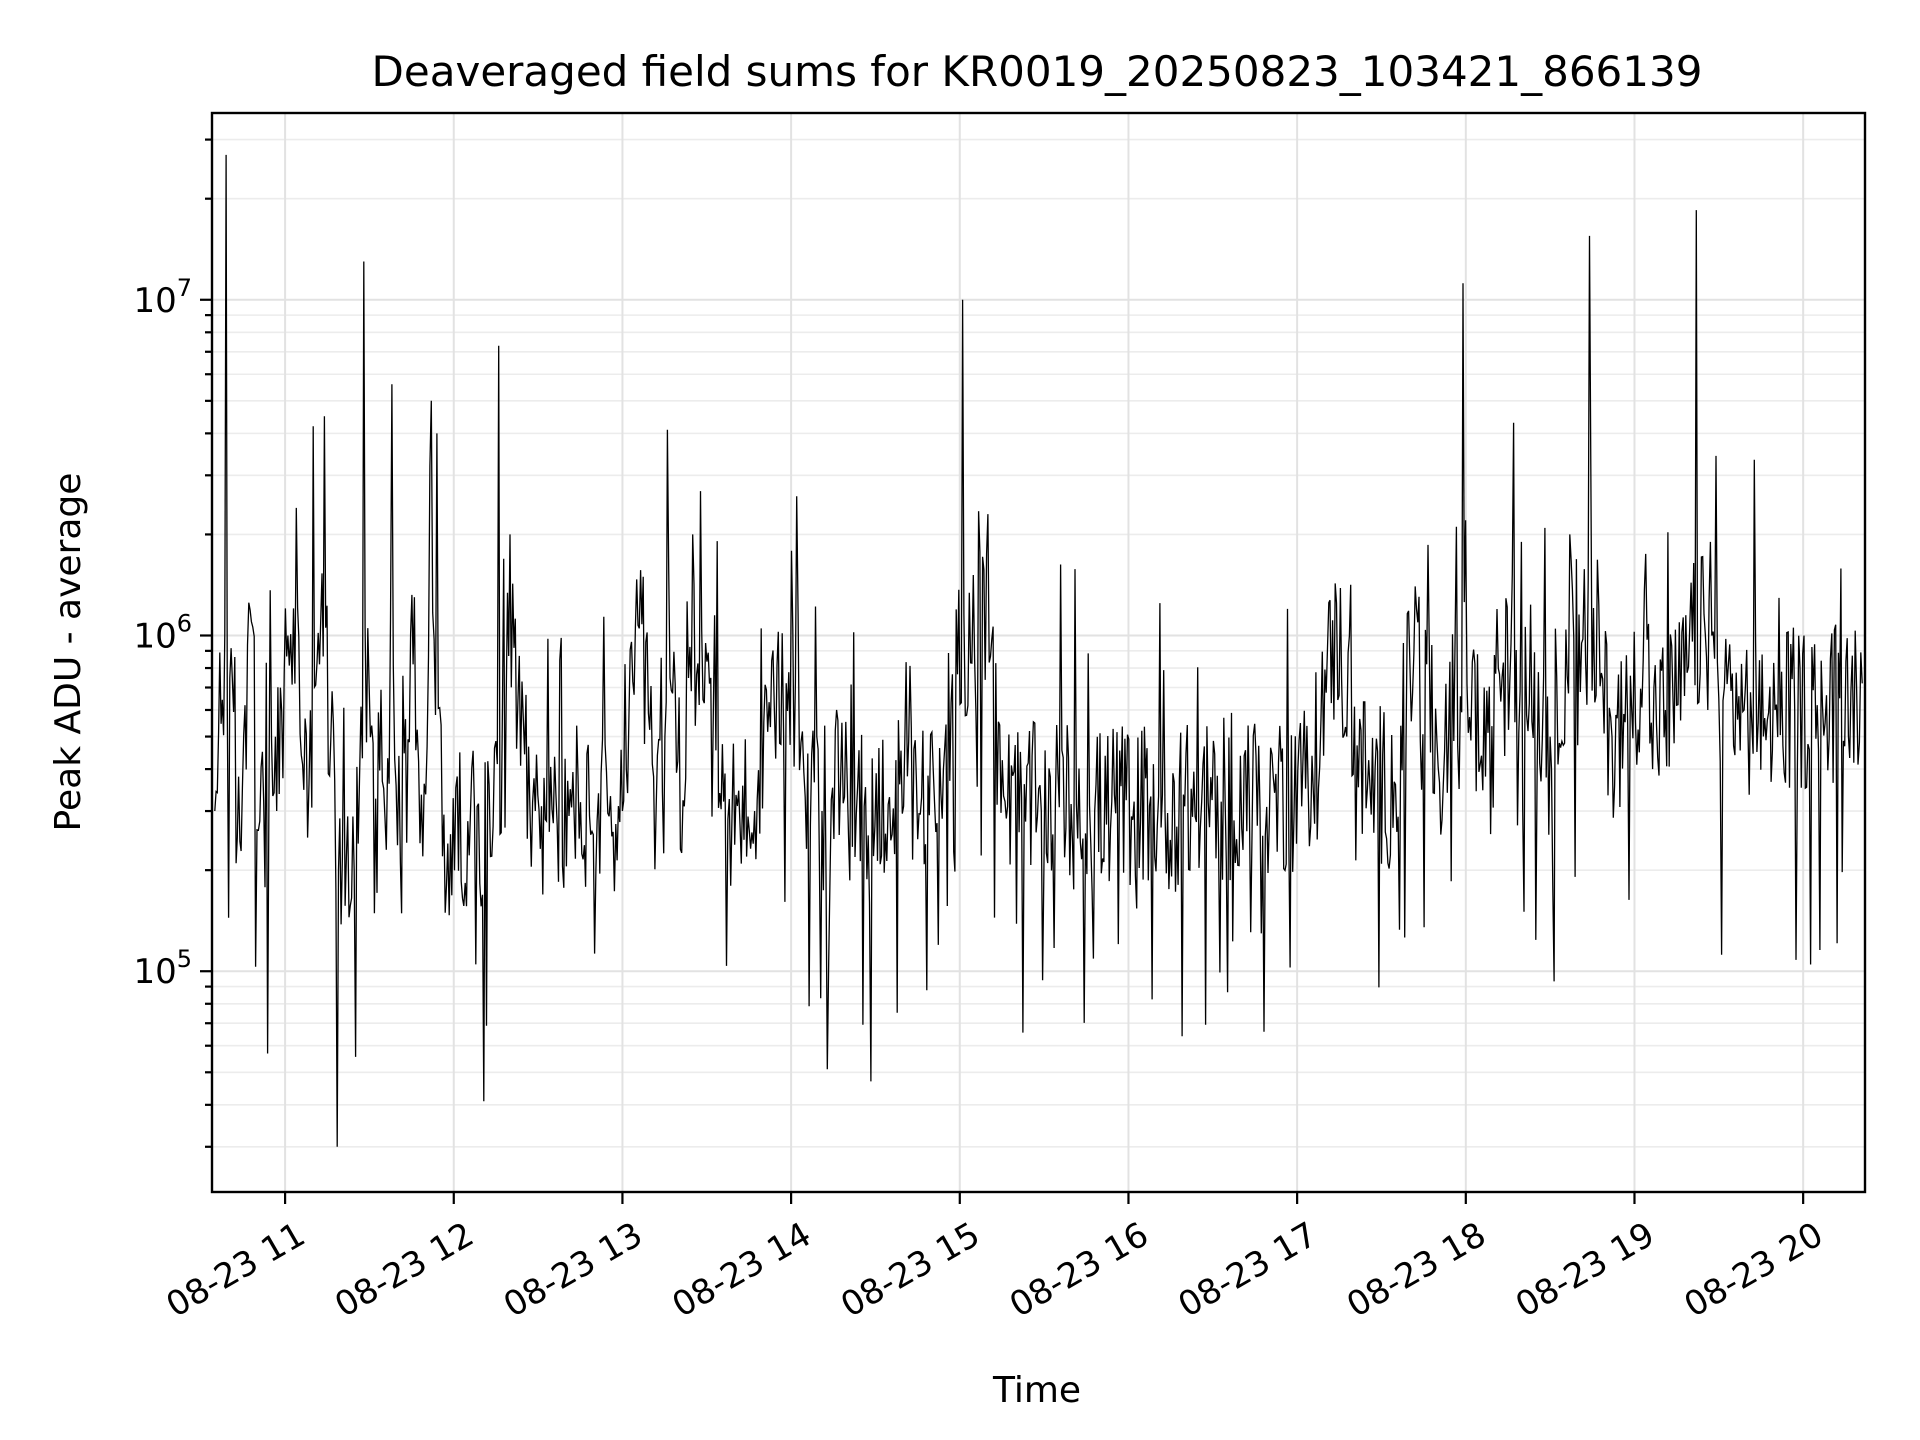  Describe the element at coordinates (573, 1270) in the screenshot. I see `x-tick-label: 08-23 13` at that location.